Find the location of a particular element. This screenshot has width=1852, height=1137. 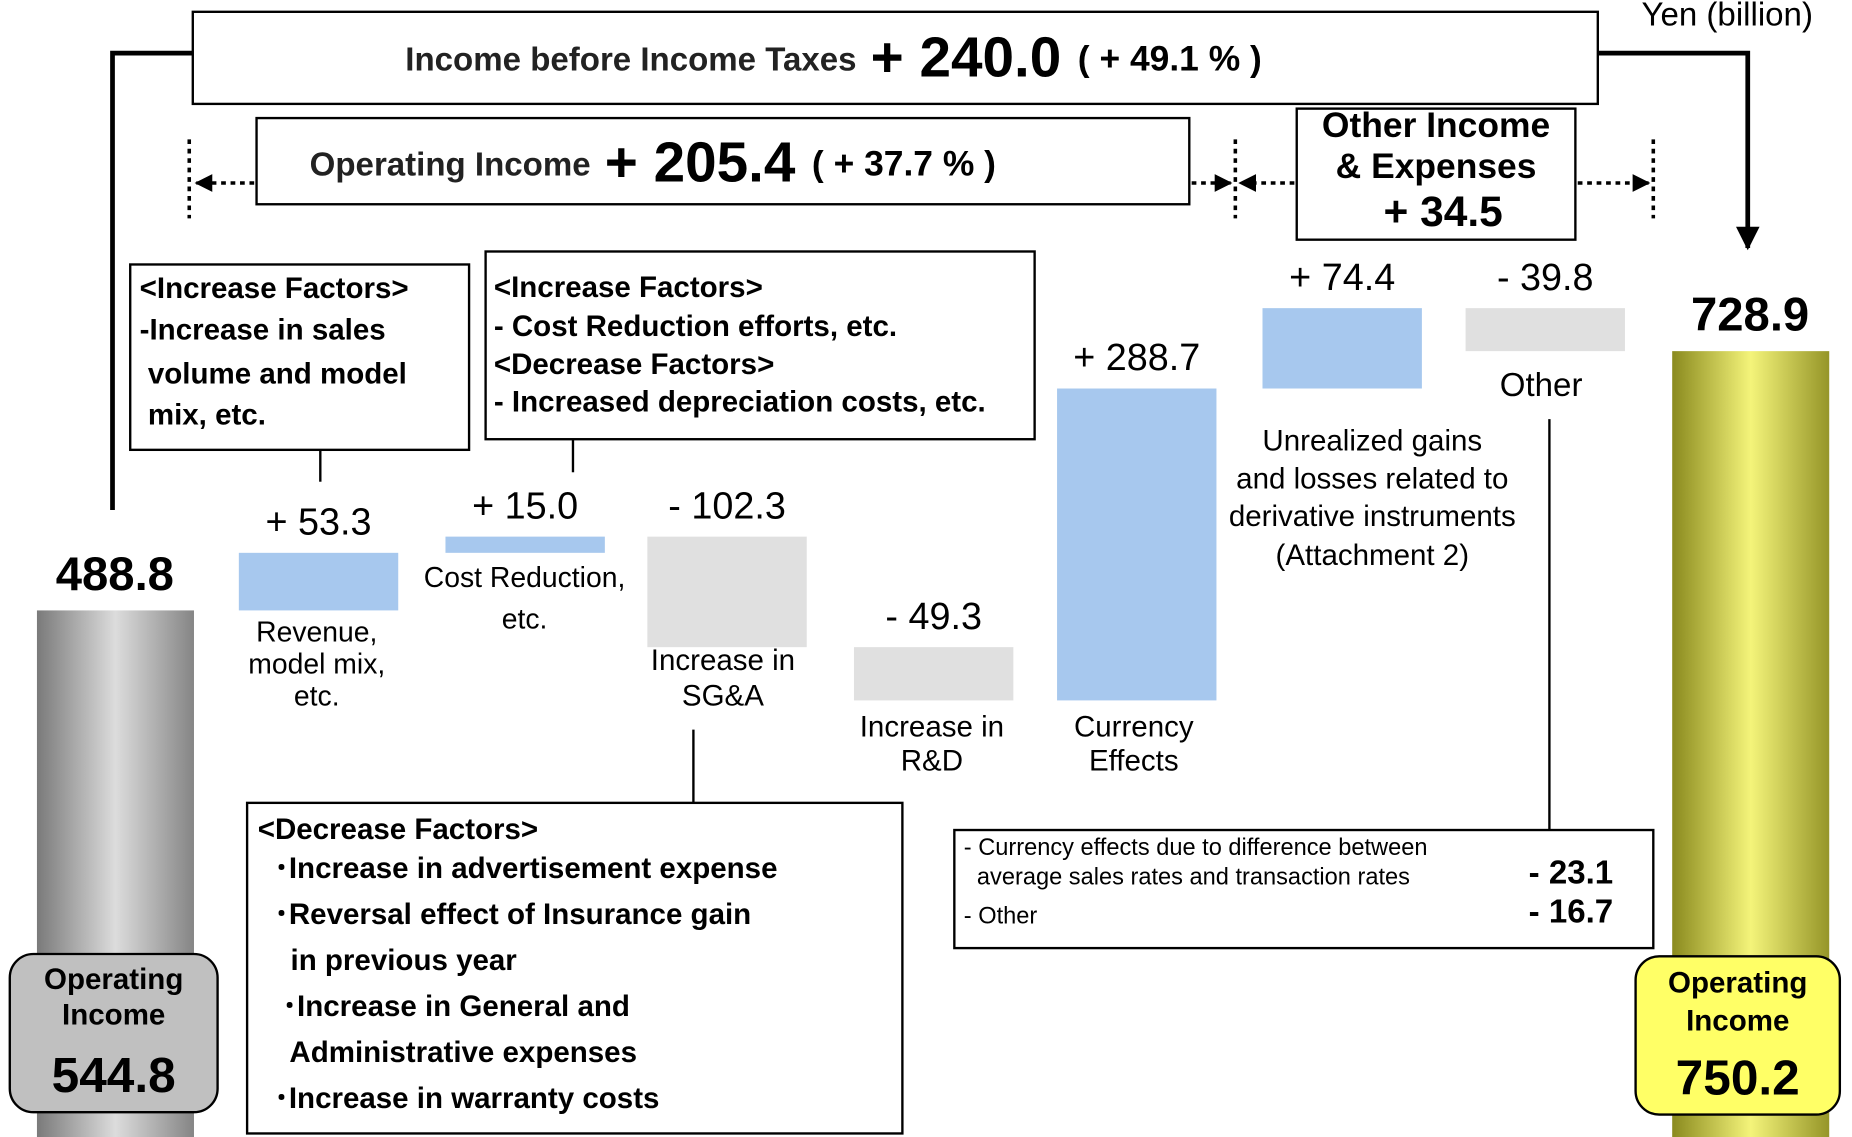

other-income-label: & Expenses is located at coordinates (1436, 166).